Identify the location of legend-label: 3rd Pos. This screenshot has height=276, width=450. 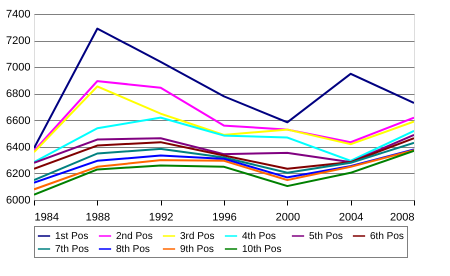
(197, 236).